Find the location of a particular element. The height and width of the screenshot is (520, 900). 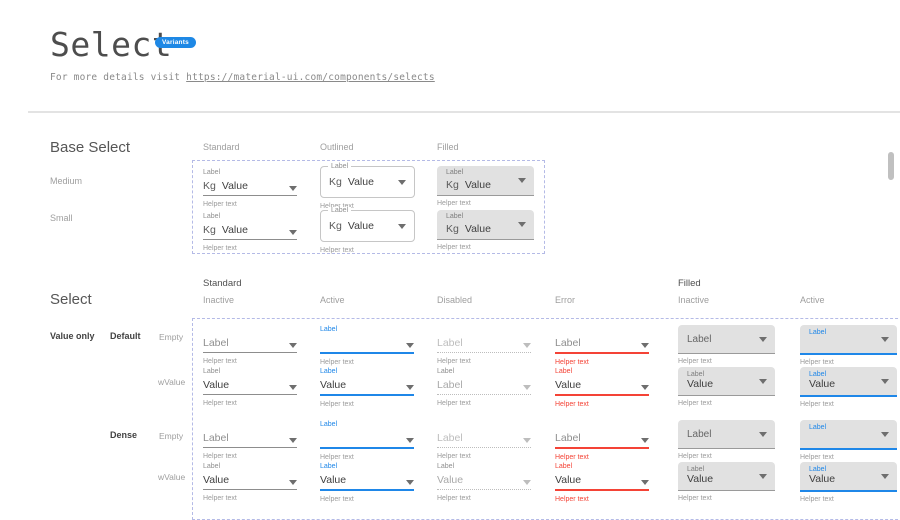

col-header-outlined: Outlined is located at coordinates (337, 147).